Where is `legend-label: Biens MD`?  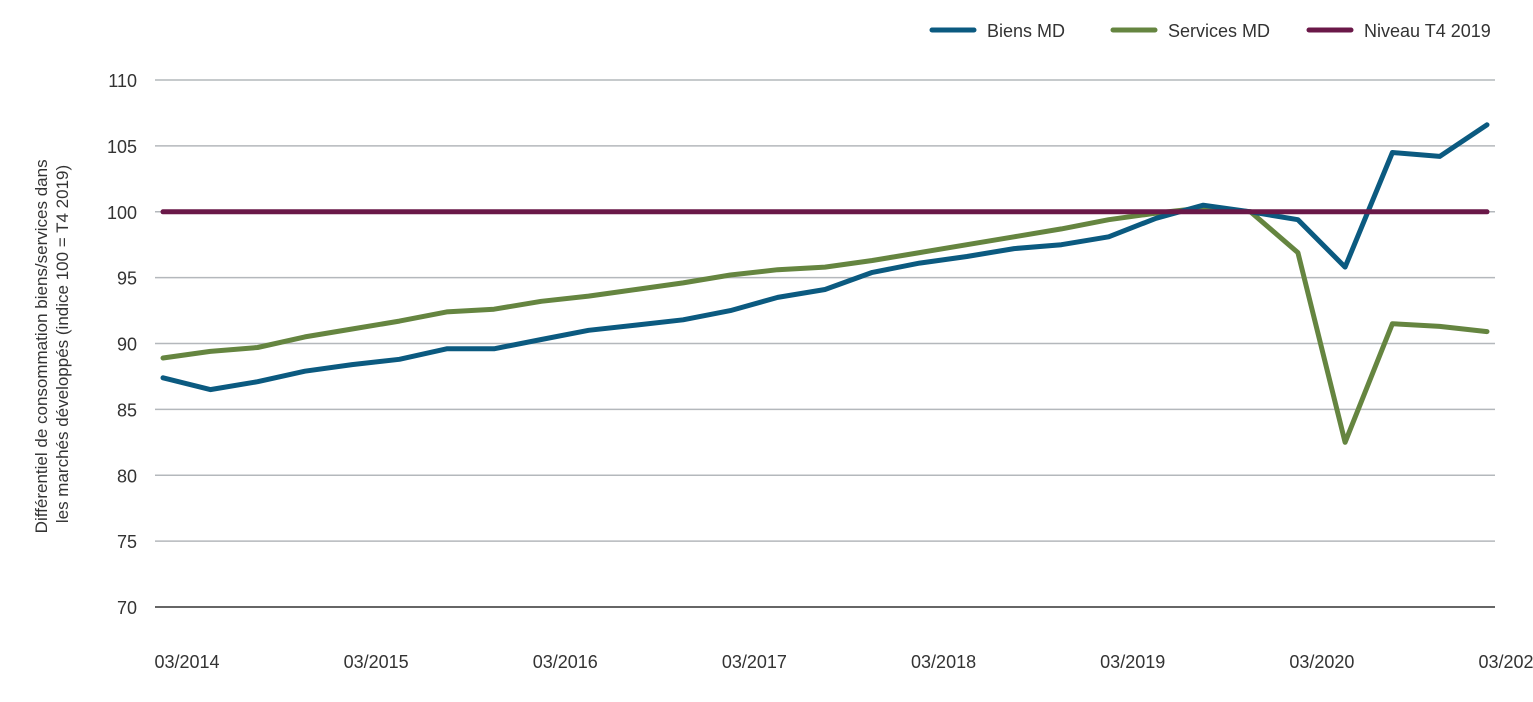 legend-label: Biens MD is located at coordinates (1026, 31).